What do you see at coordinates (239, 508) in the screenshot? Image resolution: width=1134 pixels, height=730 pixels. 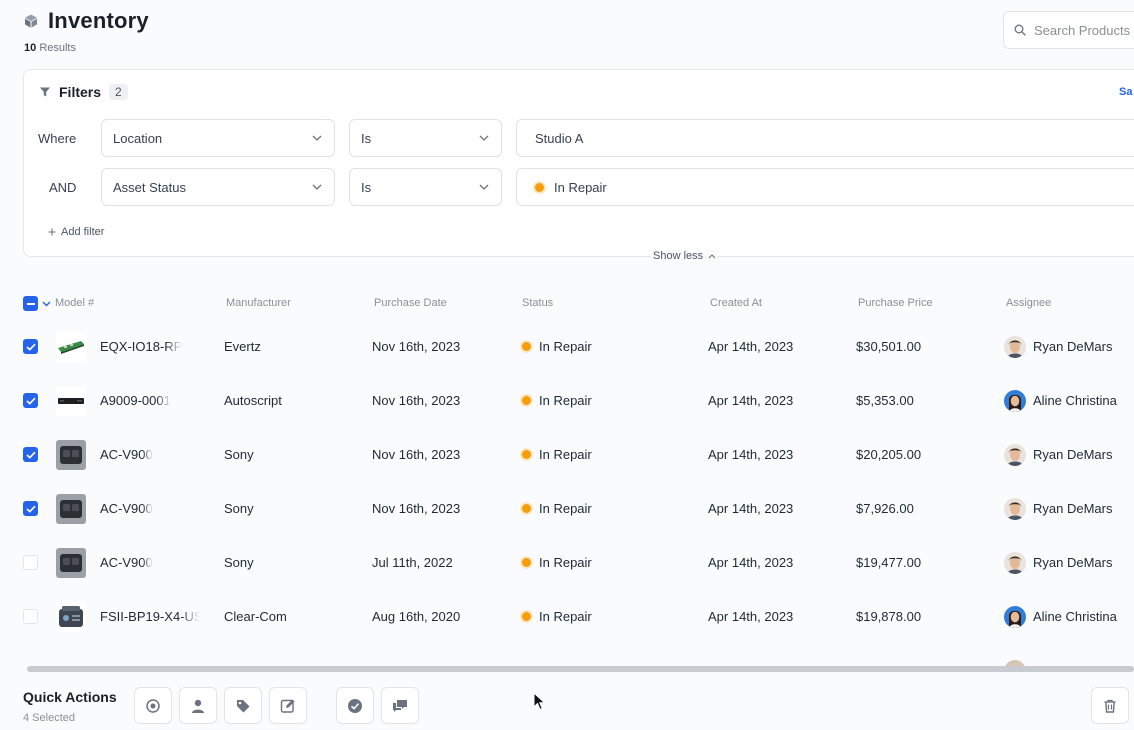 I see `manufacturer: Sony` at bounding box center [239, 508].